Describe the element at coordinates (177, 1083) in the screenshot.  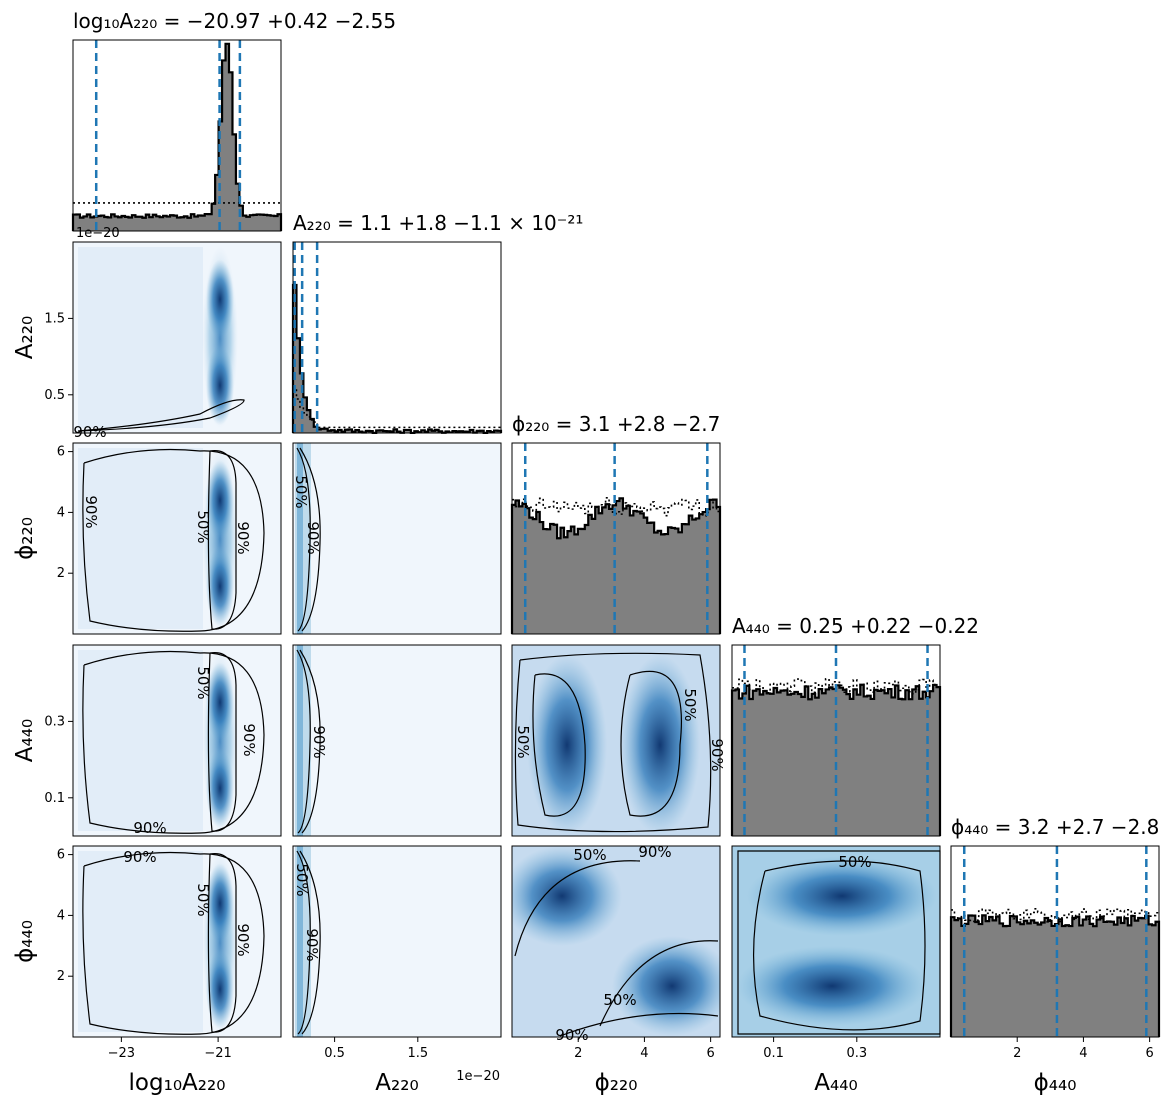
I see `xaxis-label-log10A220: log₁₀A₂₂₀` at that location.